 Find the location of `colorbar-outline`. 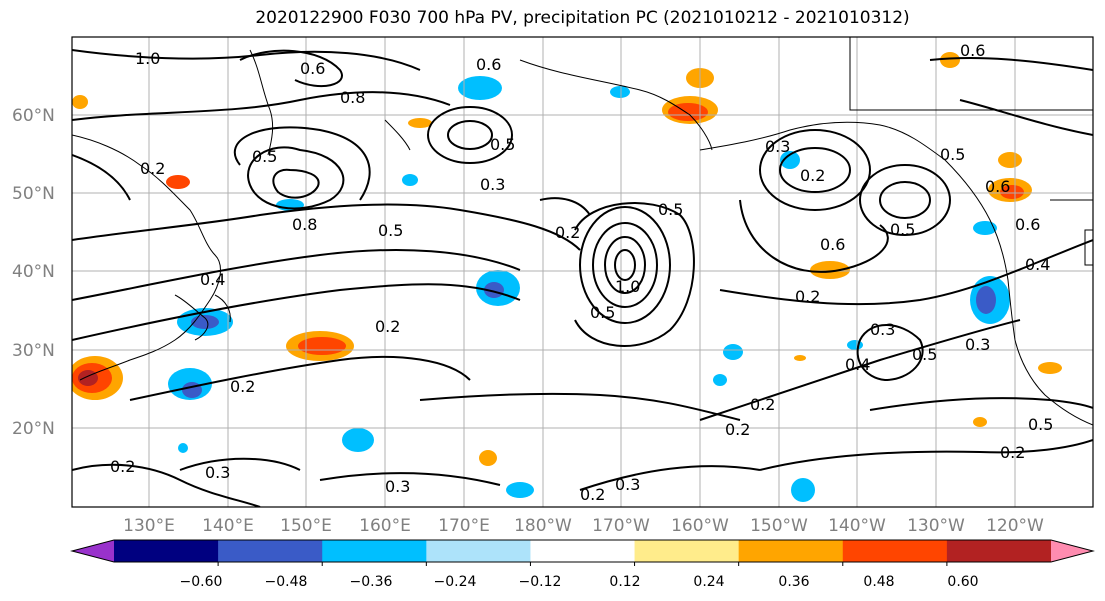

colorbar-outline is located at coordinates (582, 551).